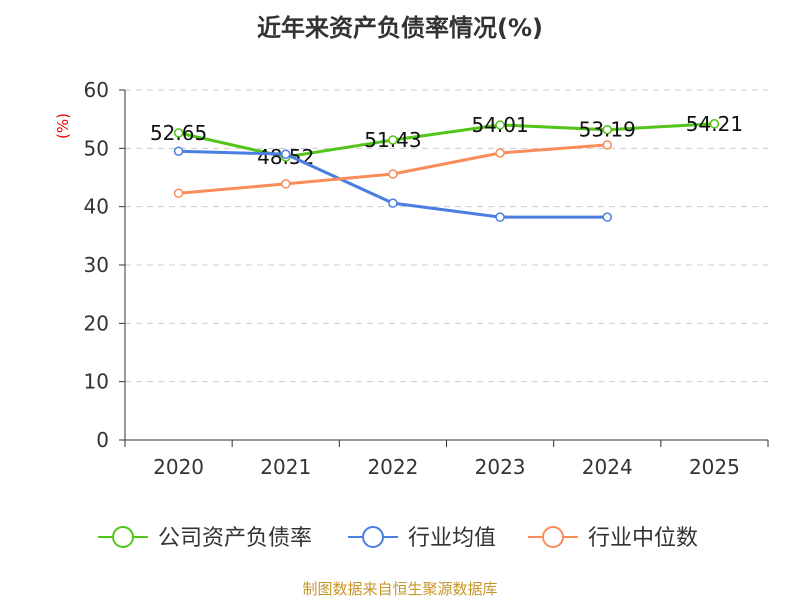 The image size is (800, 600). Describe the element at coordinates (96, 207) in the screenshot. I see `y-tick-label: 40` at that location.